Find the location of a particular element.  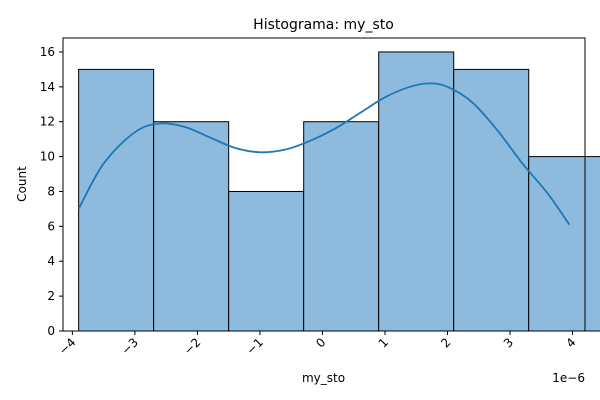

x-tick-label: 3 is located at coordinates (508, 342).